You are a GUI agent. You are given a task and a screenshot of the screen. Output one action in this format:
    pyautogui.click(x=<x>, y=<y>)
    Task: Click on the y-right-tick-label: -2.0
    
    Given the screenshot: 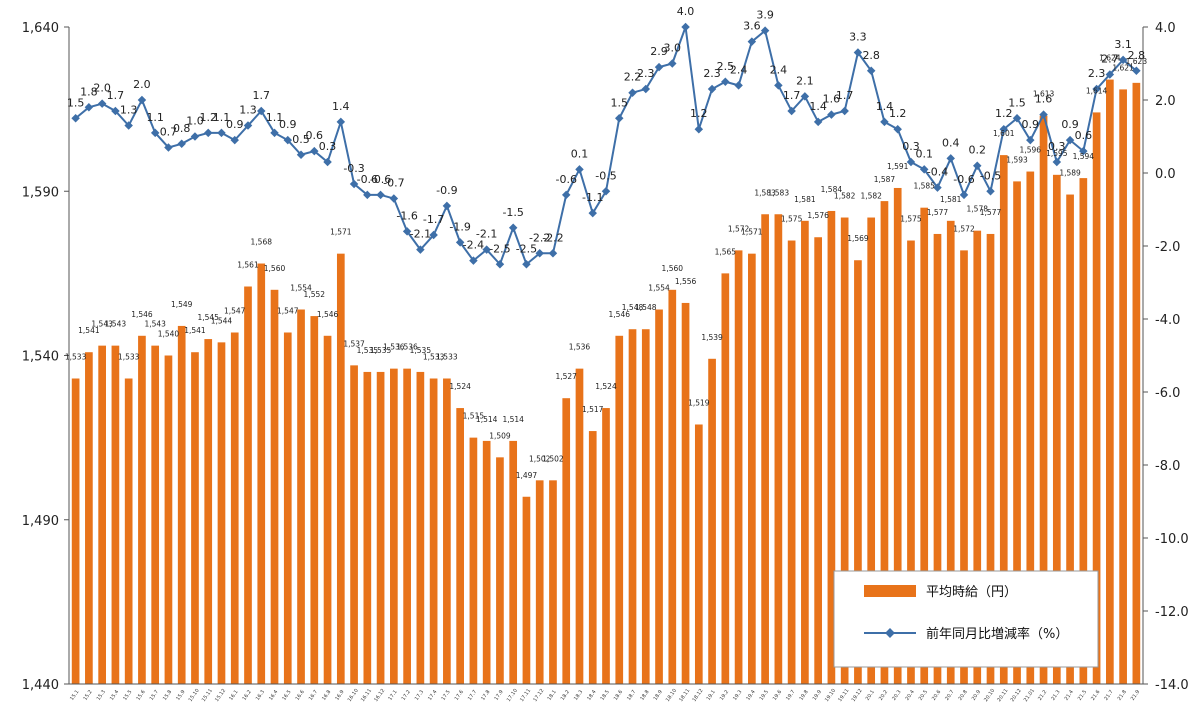 What is the action you would take?
    pyautogui.click(x=1167, y=247)
    